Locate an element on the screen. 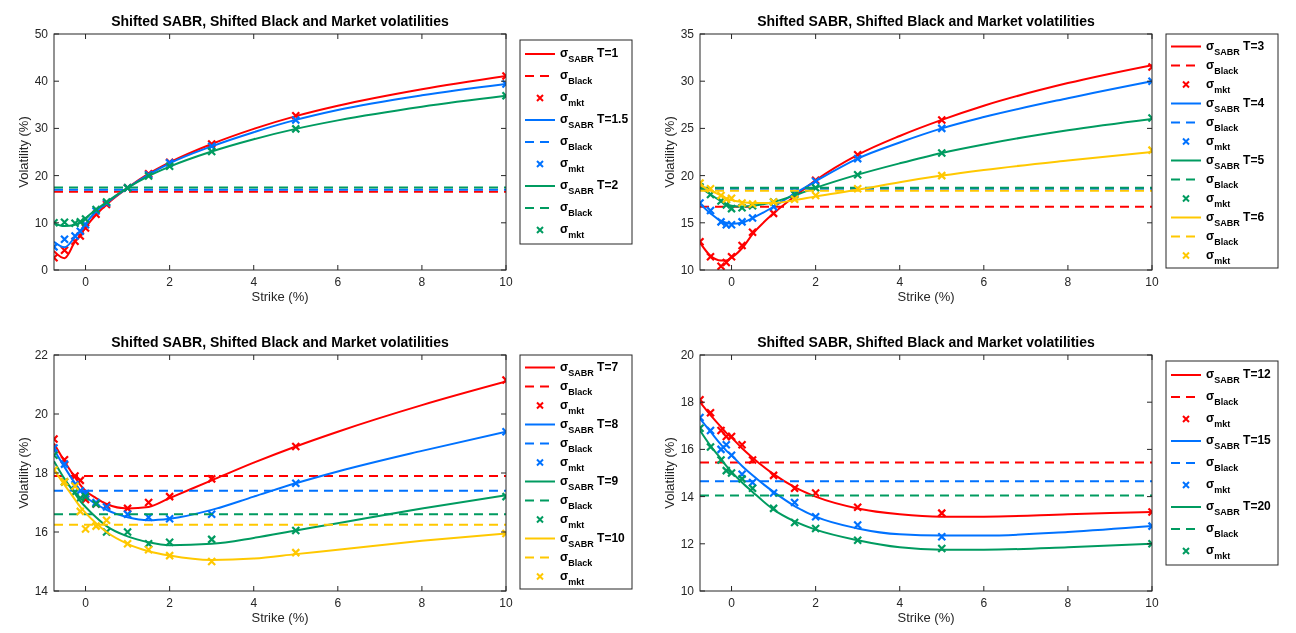  legend-label: σ$_{SABR}$ T=1 is located at coordinates (589, 55).